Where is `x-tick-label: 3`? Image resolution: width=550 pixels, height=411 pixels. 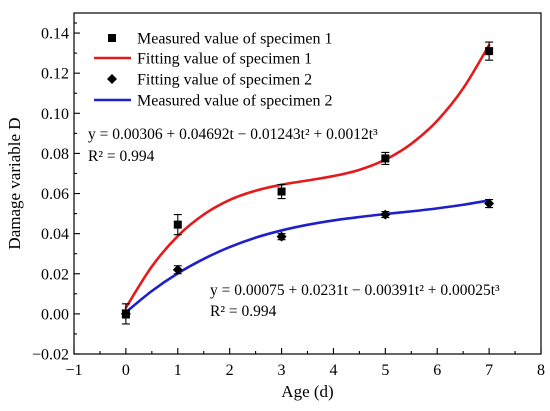 x-tick-label: 3 is located at coordinates (282, 370).